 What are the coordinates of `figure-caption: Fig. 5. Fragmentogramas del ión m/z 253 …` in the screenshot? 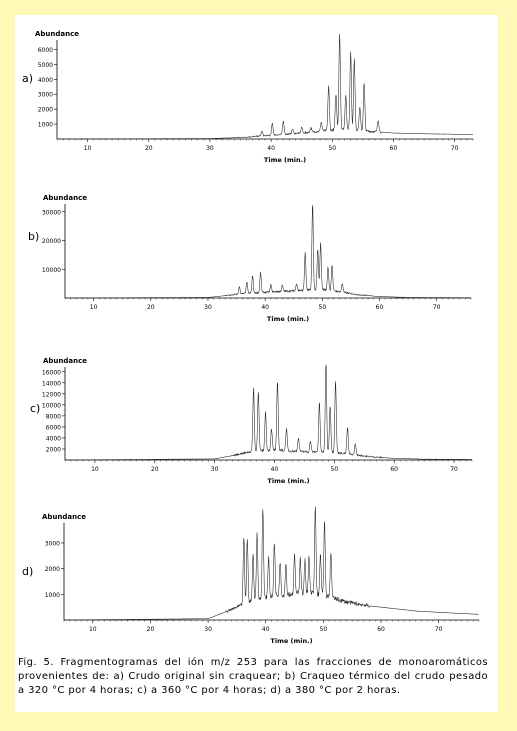 It's located at (253, 676).